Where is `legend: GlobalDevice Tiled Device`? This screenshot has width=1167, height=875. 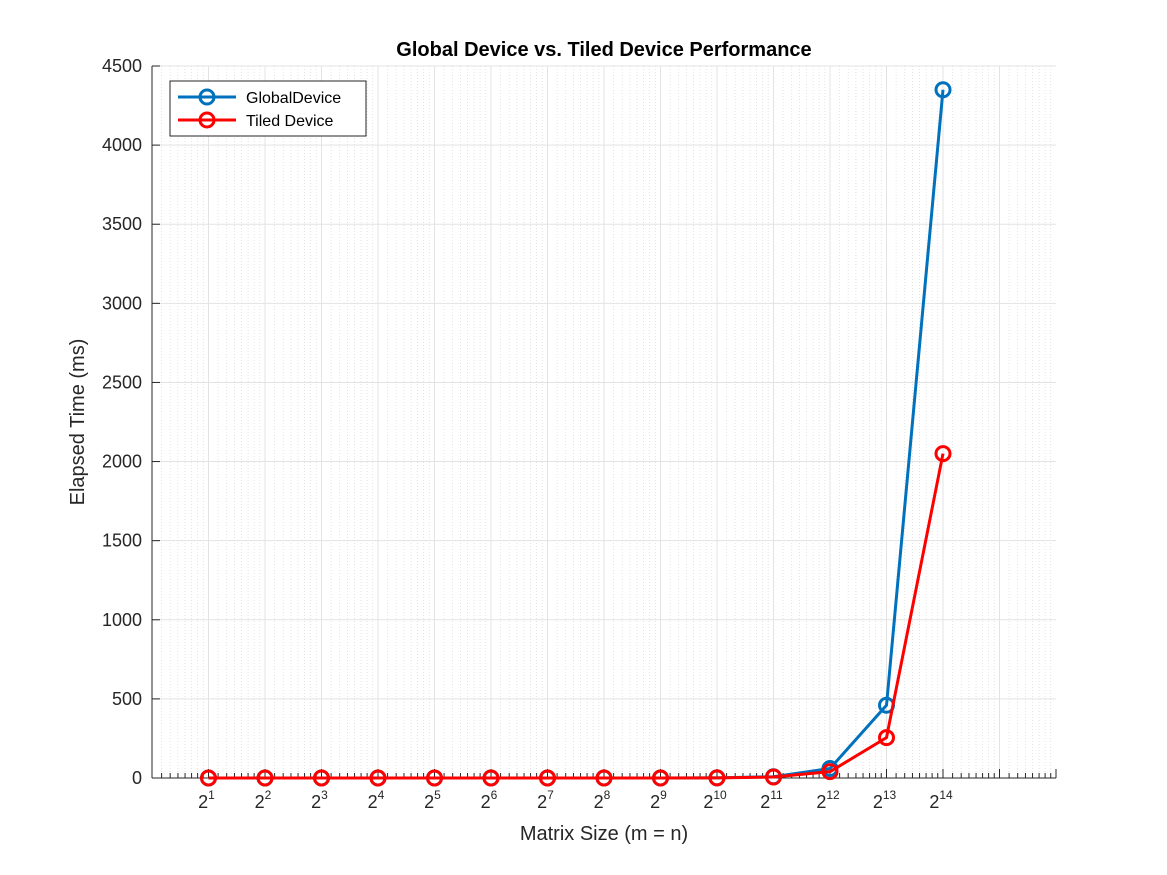
legend: GlobalDevice Tiled Device is located at coordinates (268, 108).